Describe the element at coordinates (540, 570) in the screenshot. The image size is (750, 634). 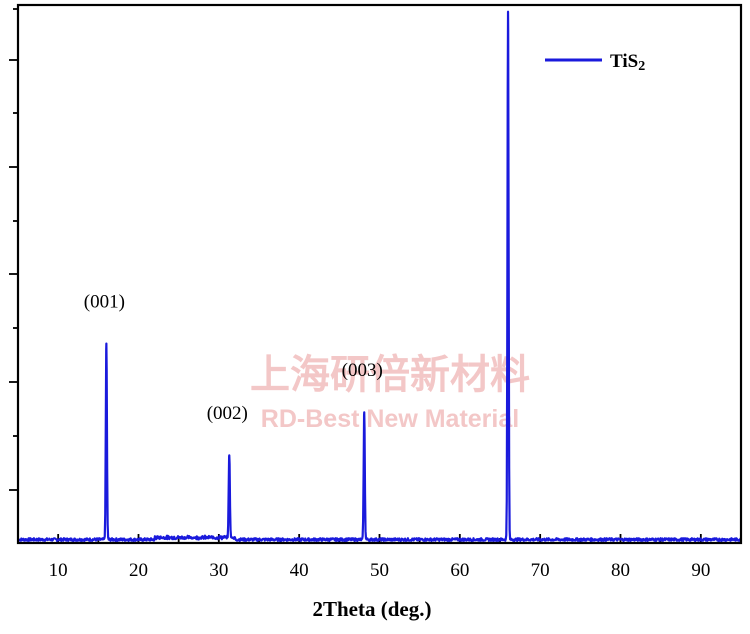
I see `x-tick-label: 70` at that location.